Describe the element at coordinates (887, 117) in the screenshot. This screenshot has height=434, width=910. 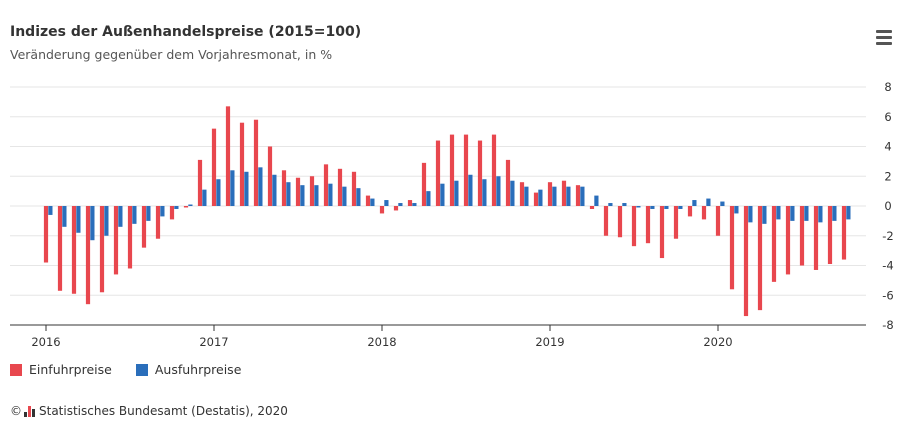
I see `y-tick-label: 6` at that location.